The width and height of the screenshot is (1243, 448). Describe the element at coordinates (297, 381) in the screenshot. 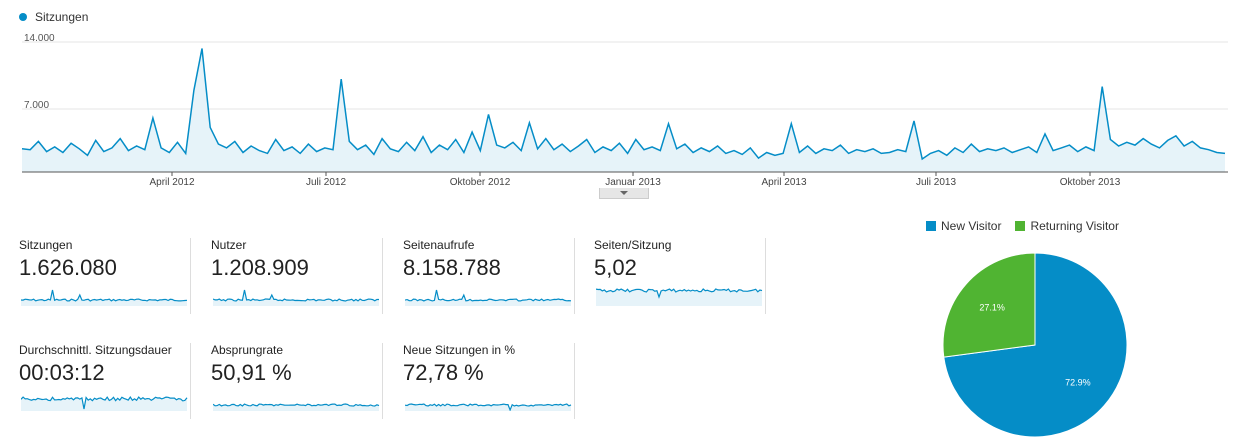

I see `metric-bounce-rate: Absprungrate 50,91 %` at that location.